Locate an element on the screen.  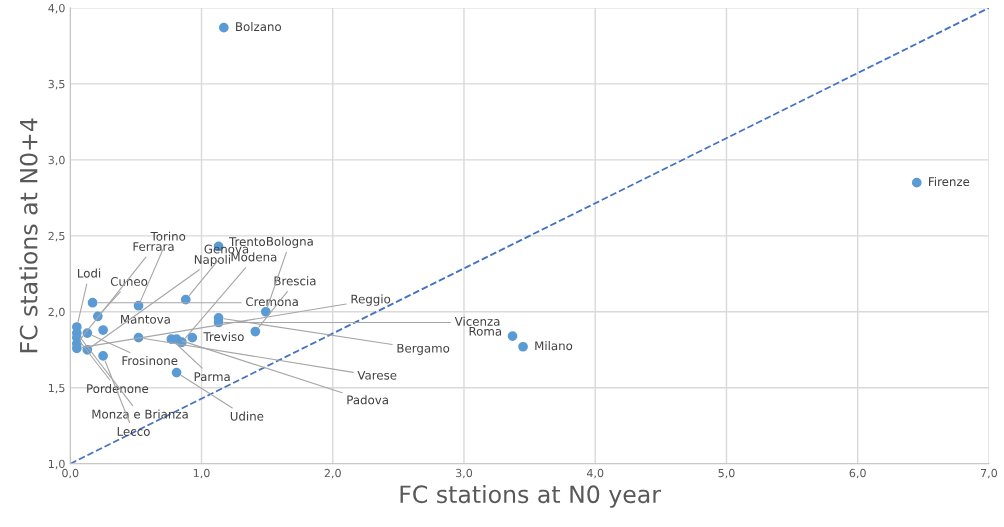
y-axis-title: FC stations at N0+4 is located at coordinates (28, 235).